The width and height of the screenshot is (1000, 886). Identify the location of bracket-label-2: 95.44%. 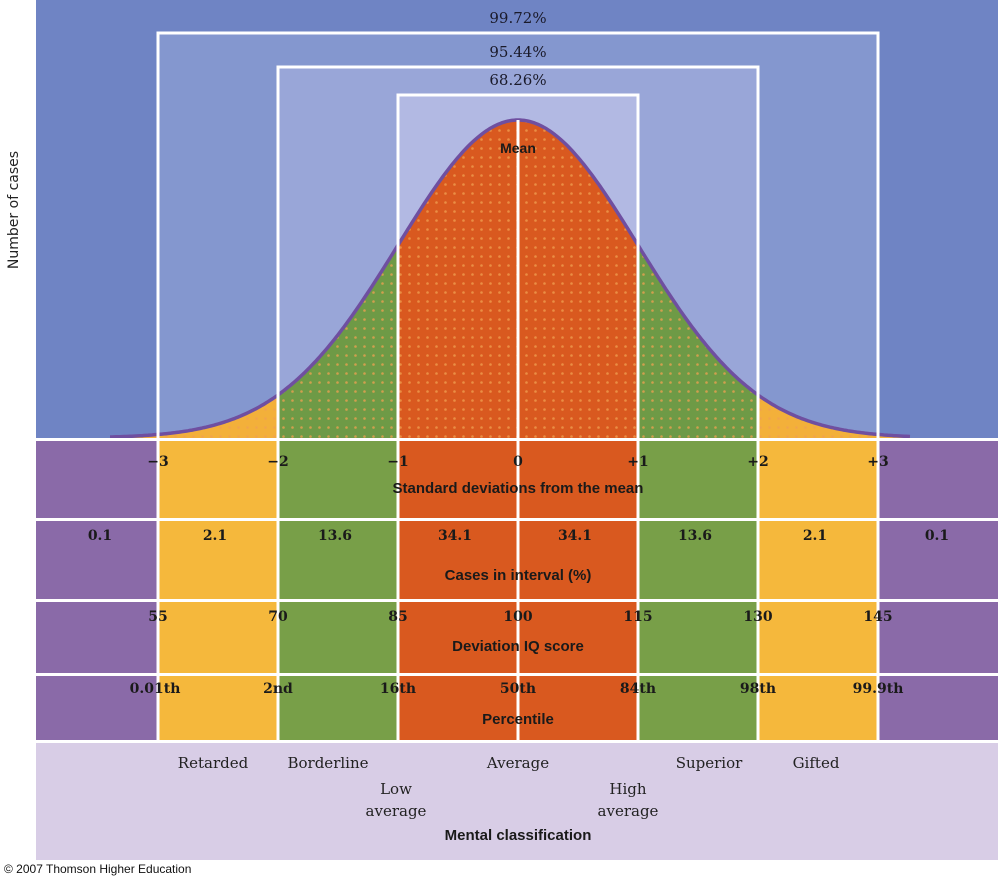
(517, 52).